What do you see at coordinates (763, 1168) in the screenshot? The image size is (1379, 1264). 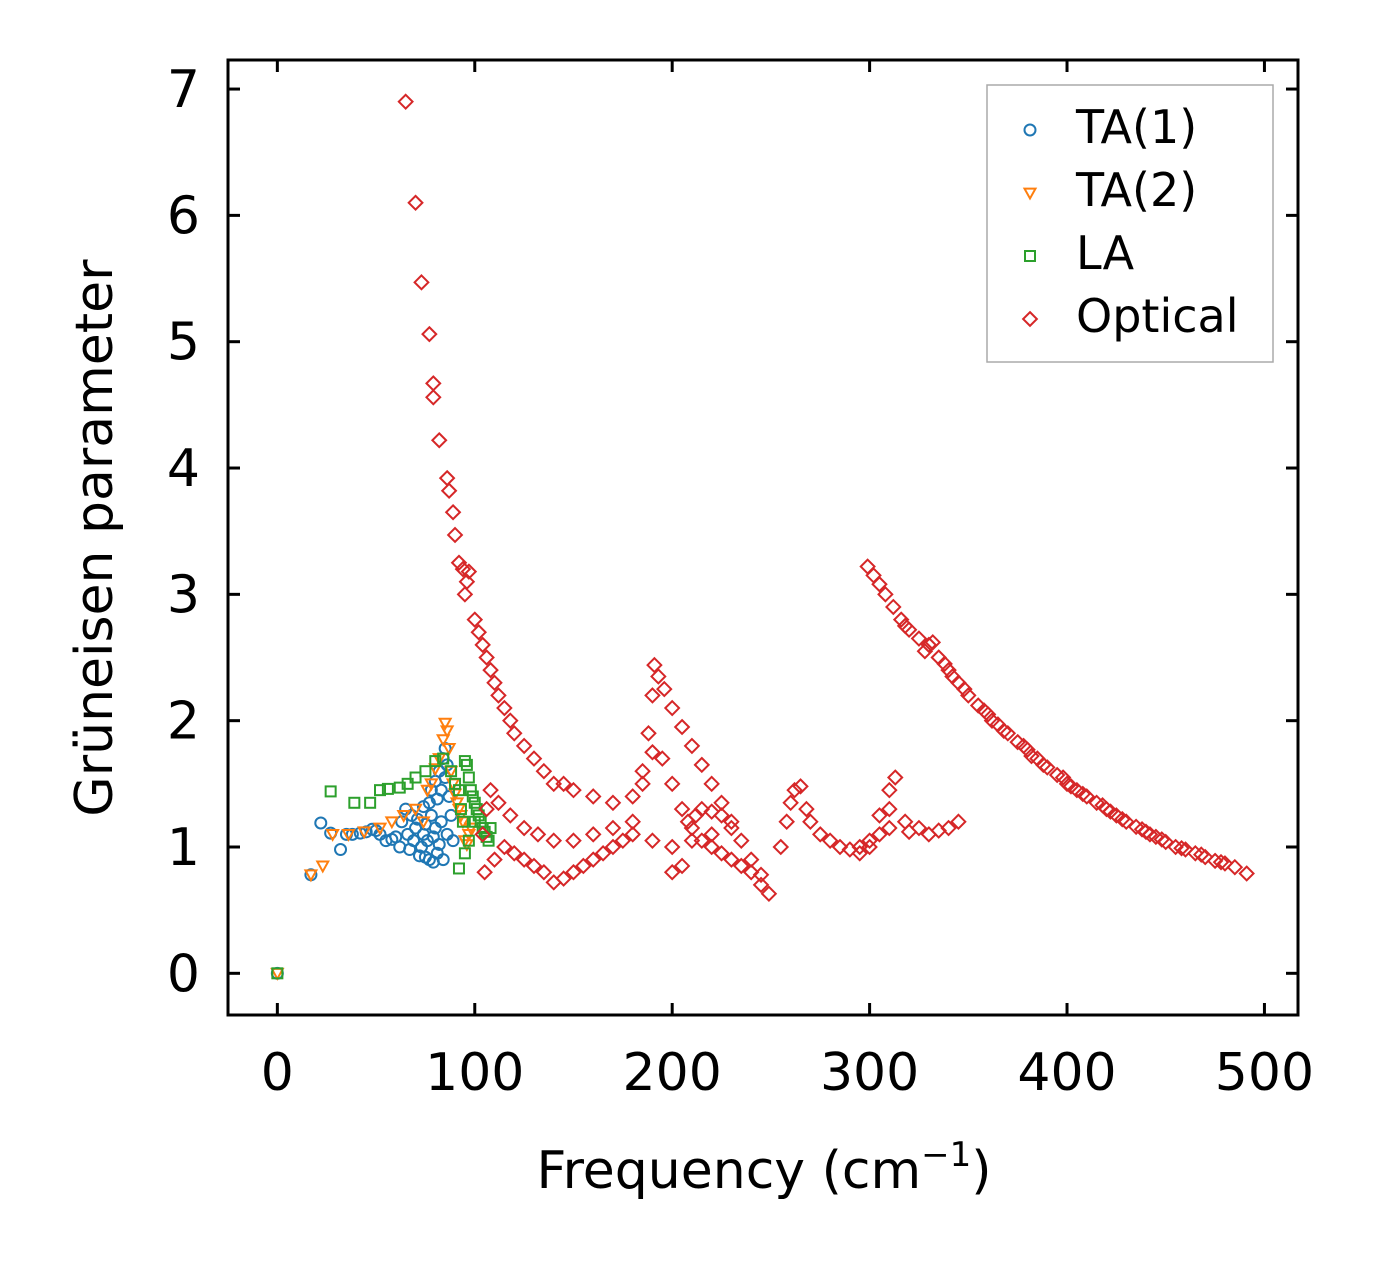 I see `x-axis-label: Frequency (cm−1)` at bounding box center [763, 1168].